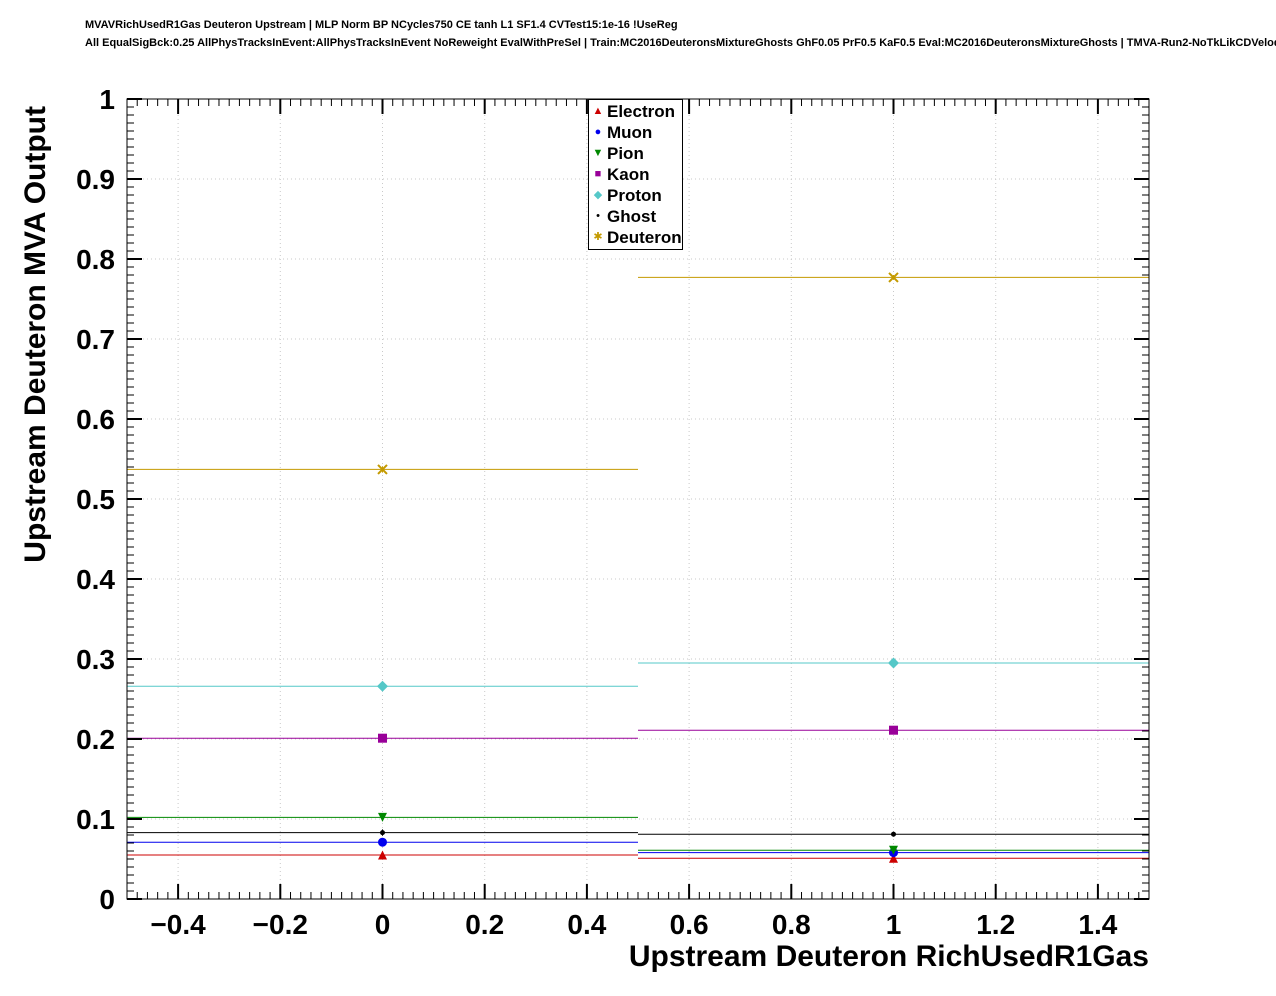  What do you see at coordinates (107, 99) in the screenshot?
I see `y-tick-label: 1` at bounding box center [107, 99].